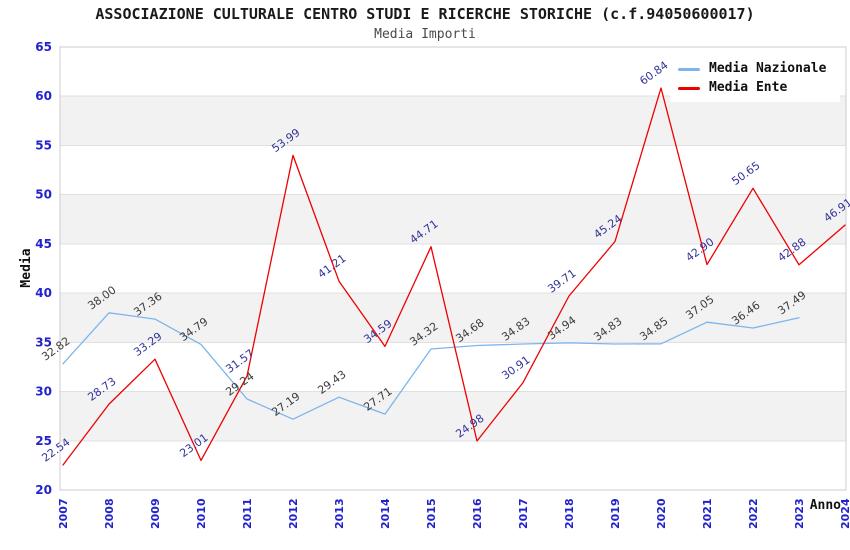 Image resolution: width=850 pixels, height=550 pixels. What do you see at coordinates (523, 513) in the screenshot?
I see `x-tick-label: 2017` at bounding box center [523, 513].